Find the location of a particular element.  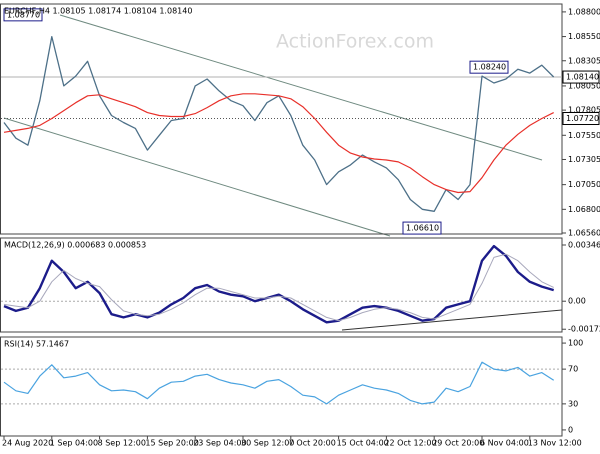

y-tick-label: -0.001729 is located at coordinates (584, 329).